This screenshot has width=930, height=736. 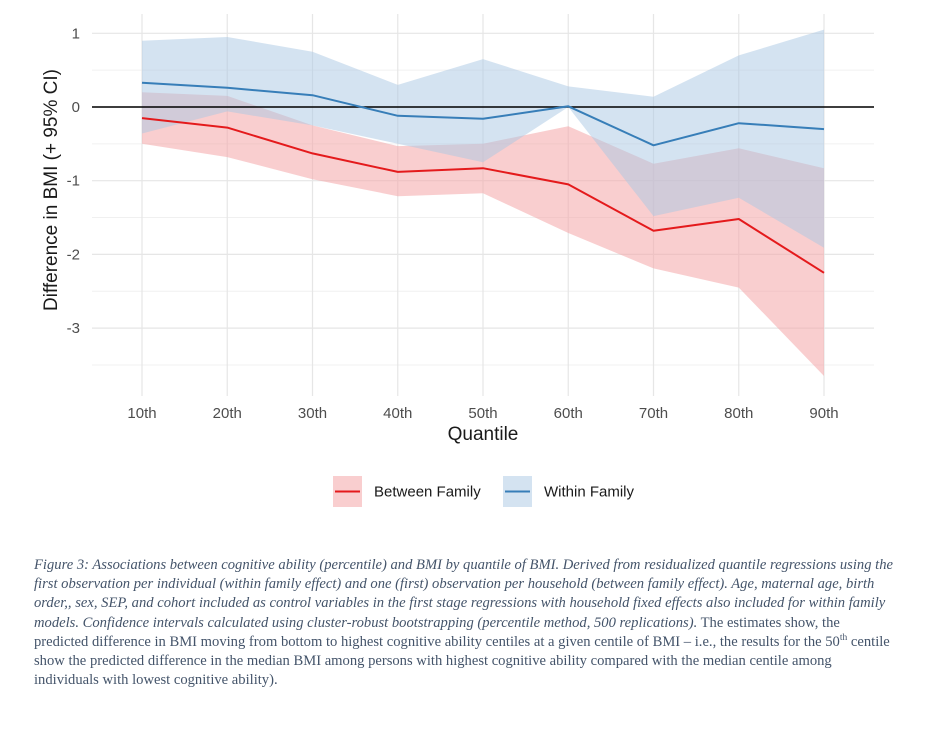 What do you see at coordinates (483, 434) in the screenshot?
I see `x-axis-title: Quantile` at bounding box center [483, 434].